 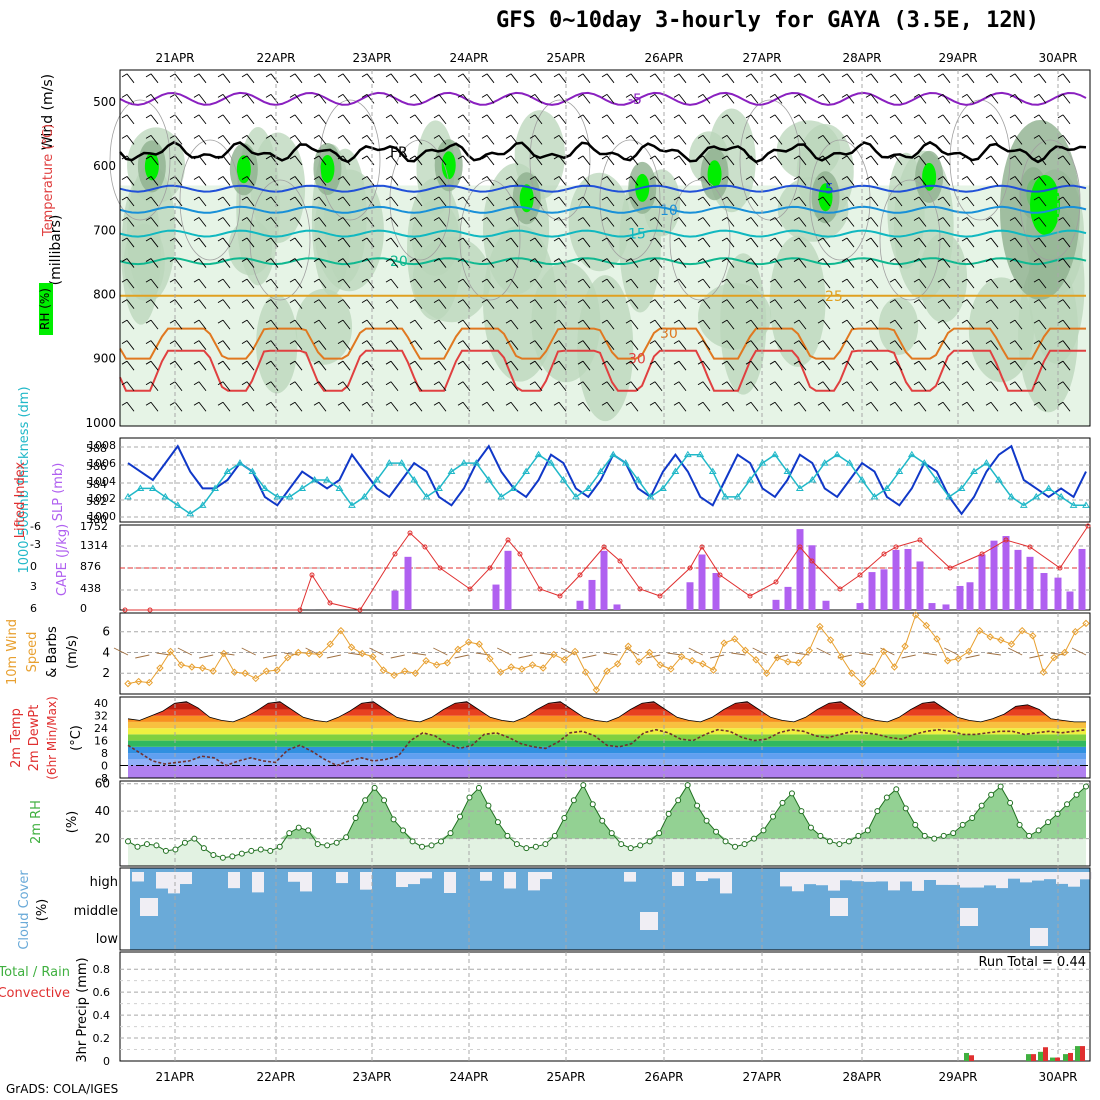 What do you see at coordinates (607, 725) in the screenshot?
I see `temp-band` at bounding box center [607, 725].